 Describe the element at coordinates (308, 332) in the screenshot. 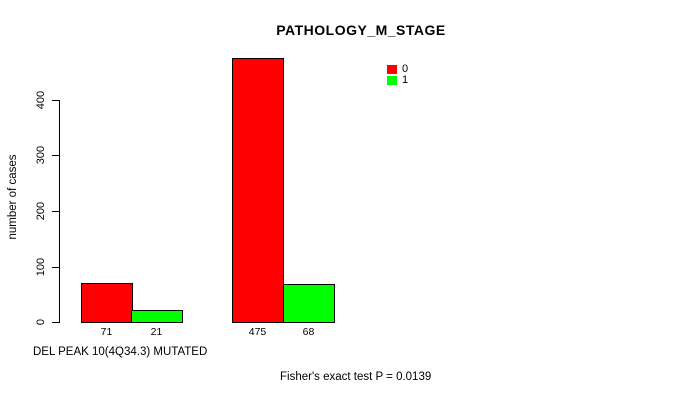

I see `bar-value-label: 68` at that location.